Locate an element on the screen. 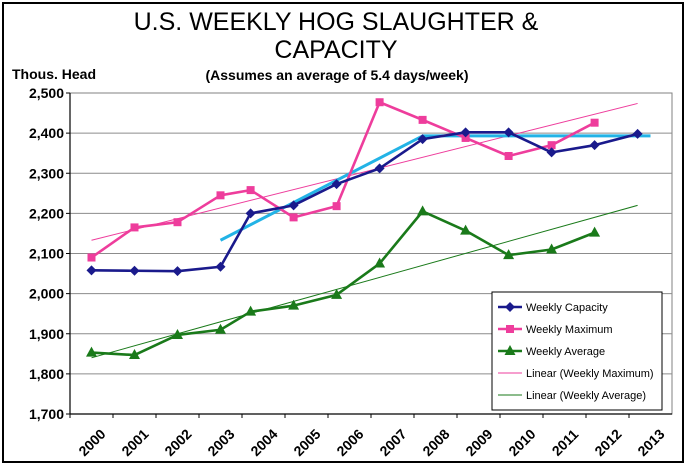 This screenshot has height=467, width=688. legend-label: Linear (Weekly Maximum) is located at coordinates (590, 374).